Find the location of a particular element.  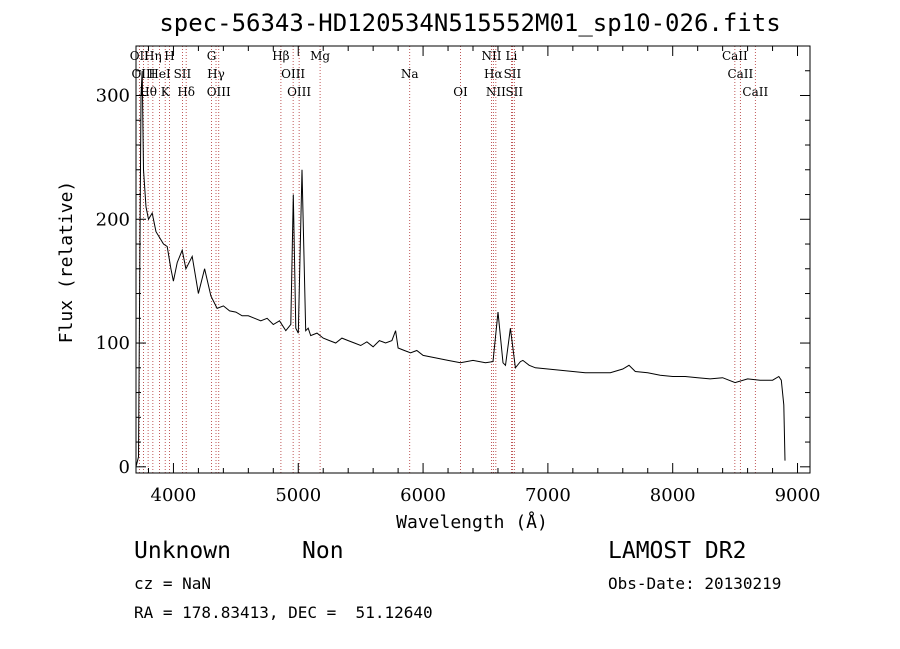

line-label: G is located at coordinates (212, 56).